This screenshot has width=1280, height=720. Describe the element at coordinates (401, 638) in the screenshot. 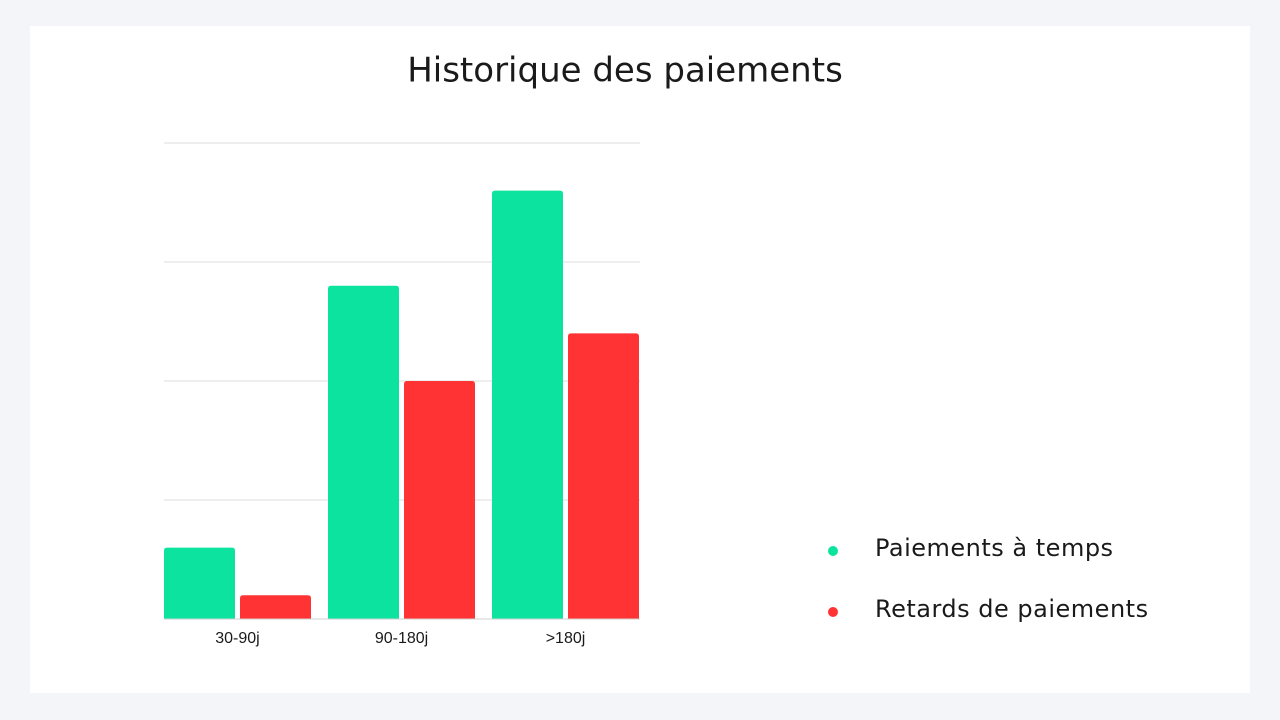

I see `x-tick-label: 90-180j` at that location.